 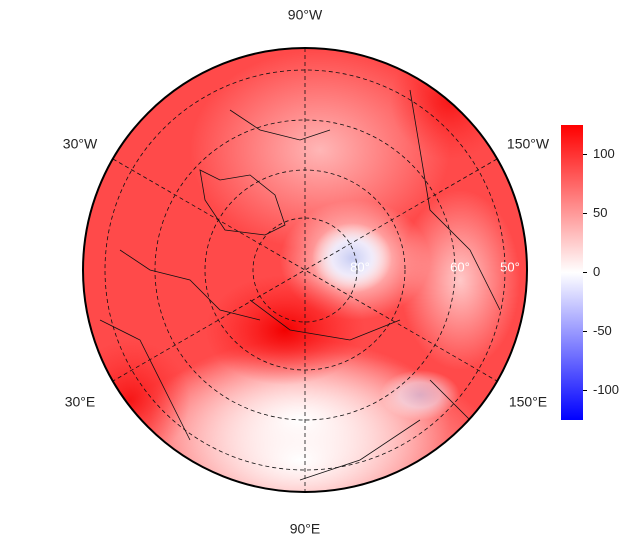 What do you see at coordinates (604, 153) in the screenshot?
I see `colorbar-tick-label: 100` at bounding box center [604, 153].